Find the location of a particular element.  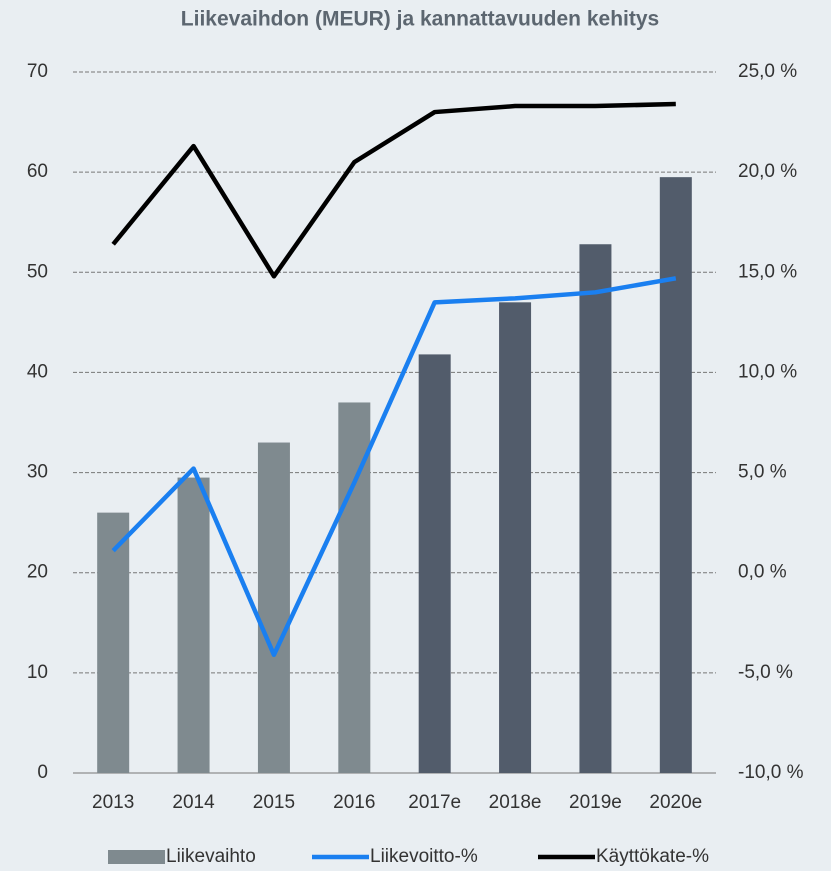

y-tick-label: 70 is located at coordinates (37, 71).